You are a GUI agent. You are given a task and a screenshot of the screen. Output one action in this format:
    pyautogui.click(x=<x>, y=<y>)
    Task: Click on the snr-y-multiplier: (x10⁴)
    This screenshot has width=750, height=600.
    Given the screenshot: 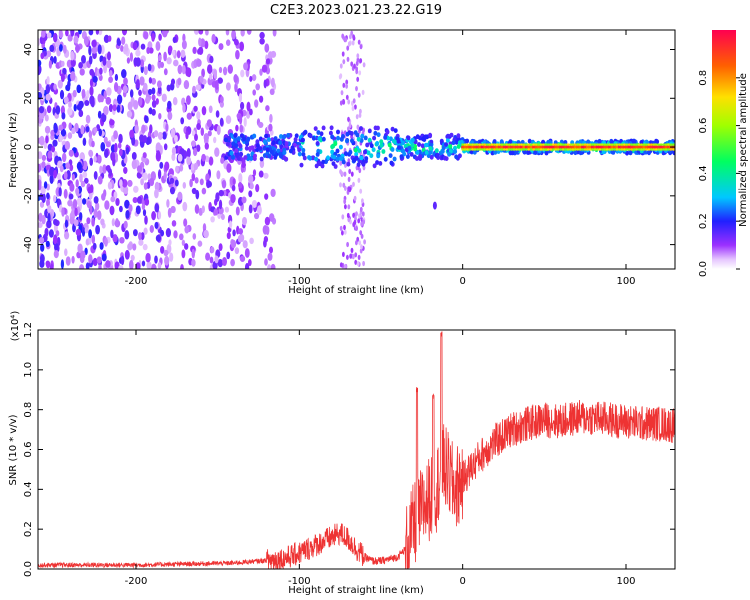 What is the action you would take?
    pyautogui.click(x=15, y=326)
    